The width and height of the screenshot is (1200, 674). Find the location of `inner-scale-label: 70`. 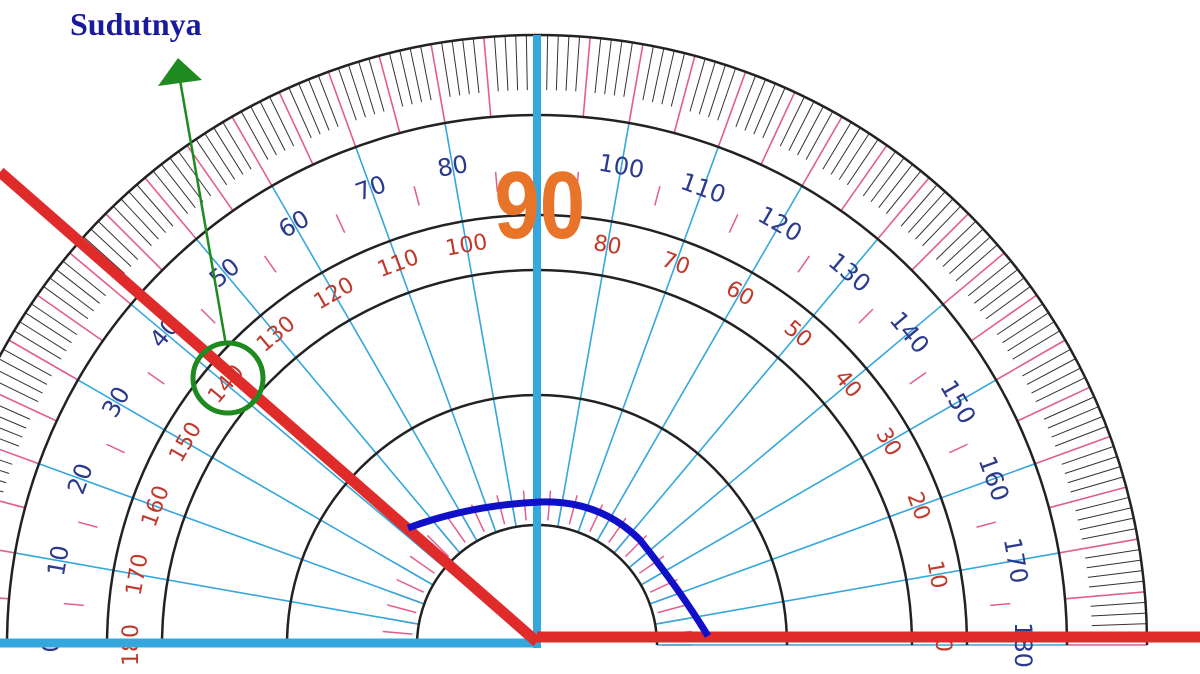

inner-scale-label: 70 is located at coordinates (675, 263).